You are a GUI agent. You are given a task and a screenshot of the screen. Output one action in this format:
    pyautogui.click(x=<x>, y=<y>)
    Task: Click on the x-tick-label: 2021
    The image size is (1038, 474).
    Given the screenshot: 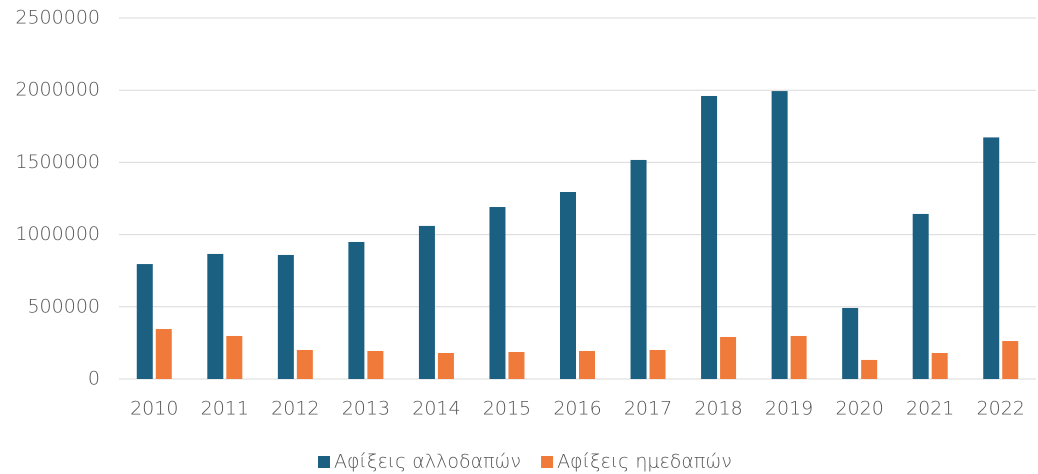 What is the action you would take?
    pyautogui.click(x=930, y=409)
    